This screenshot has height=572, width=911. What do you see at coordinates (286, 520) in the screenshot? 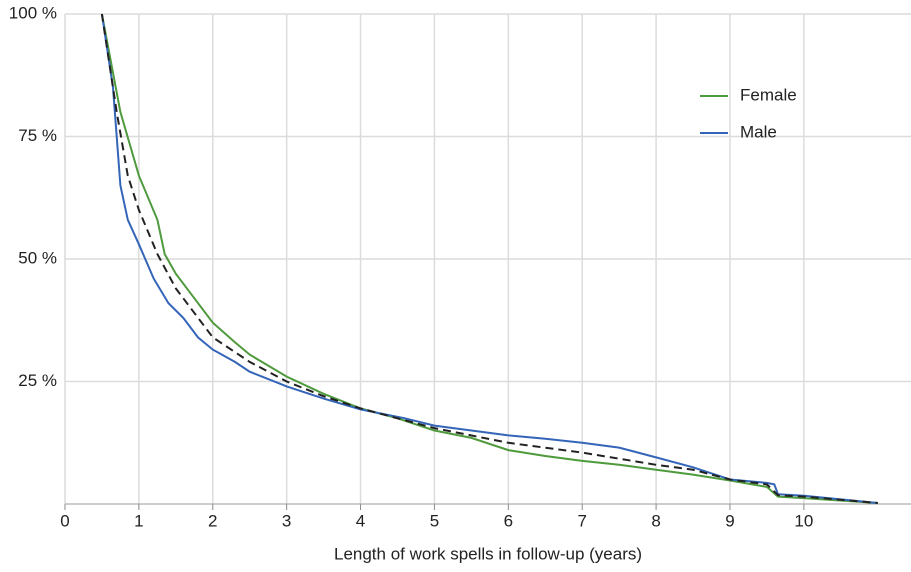
I see `x-tick-label: 3` at bounding box center [286, 520].